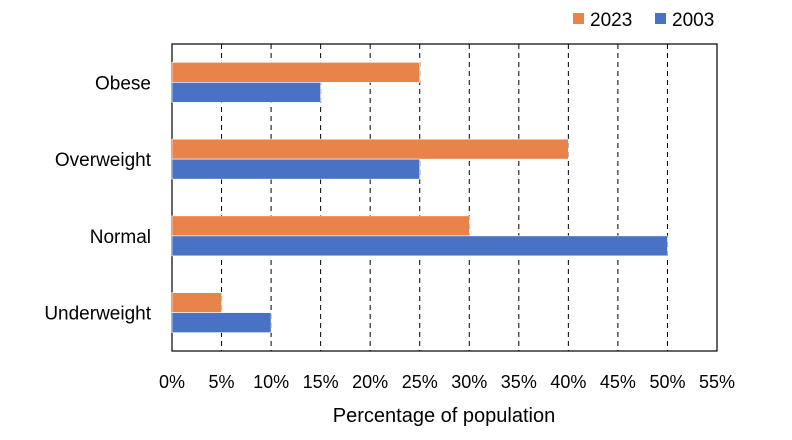 Image resolution: width=792 pixels, height=440 pixels. I want to click on legend-label-2003: 2003, so click(693, 20).